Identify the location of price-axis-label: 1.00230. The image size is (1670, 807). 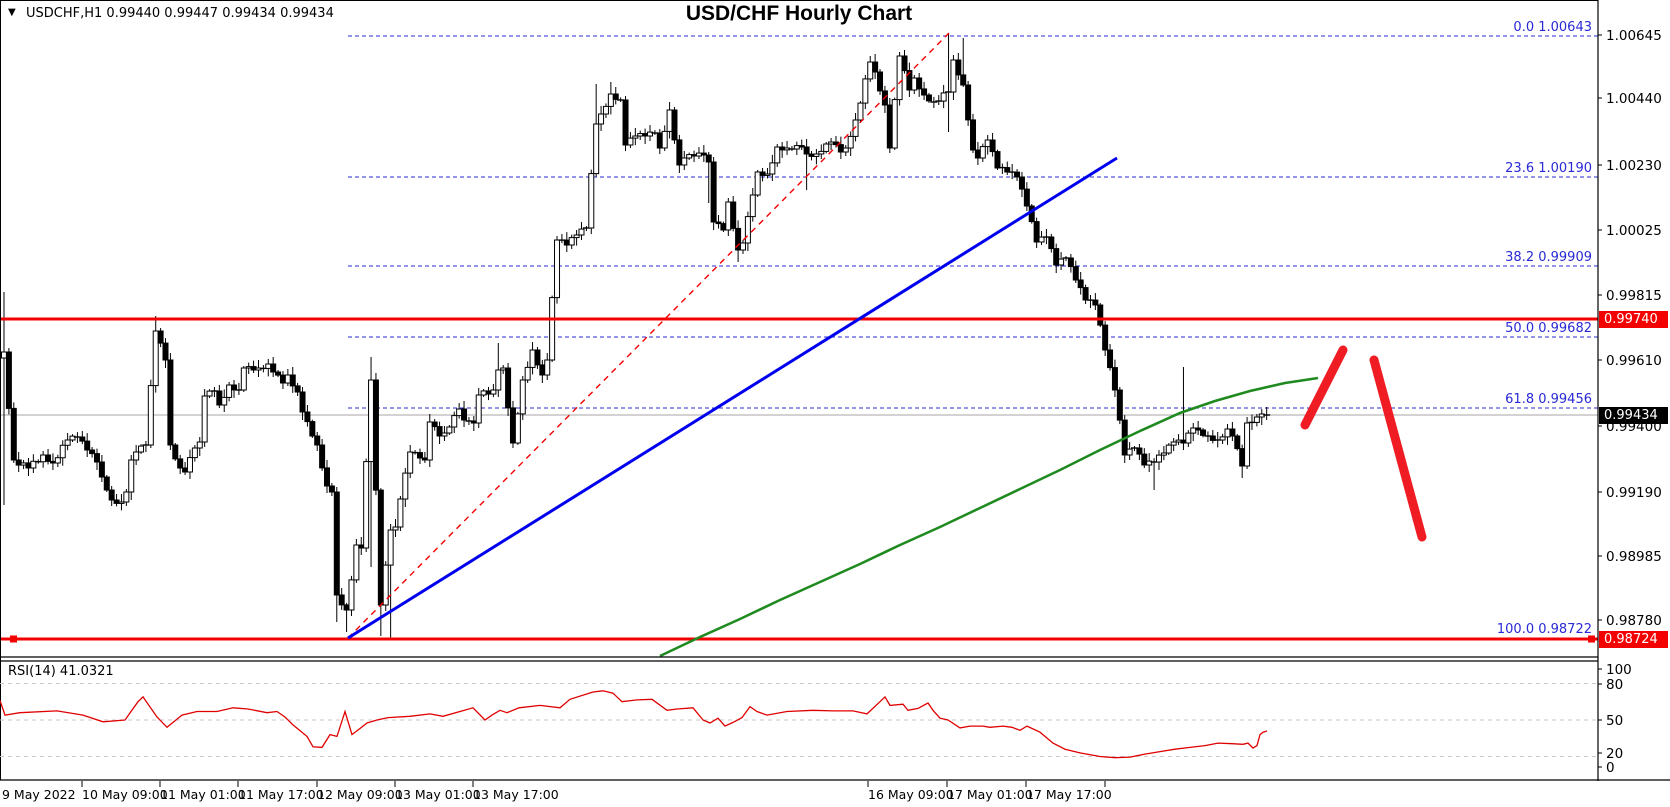
(1634, 166).